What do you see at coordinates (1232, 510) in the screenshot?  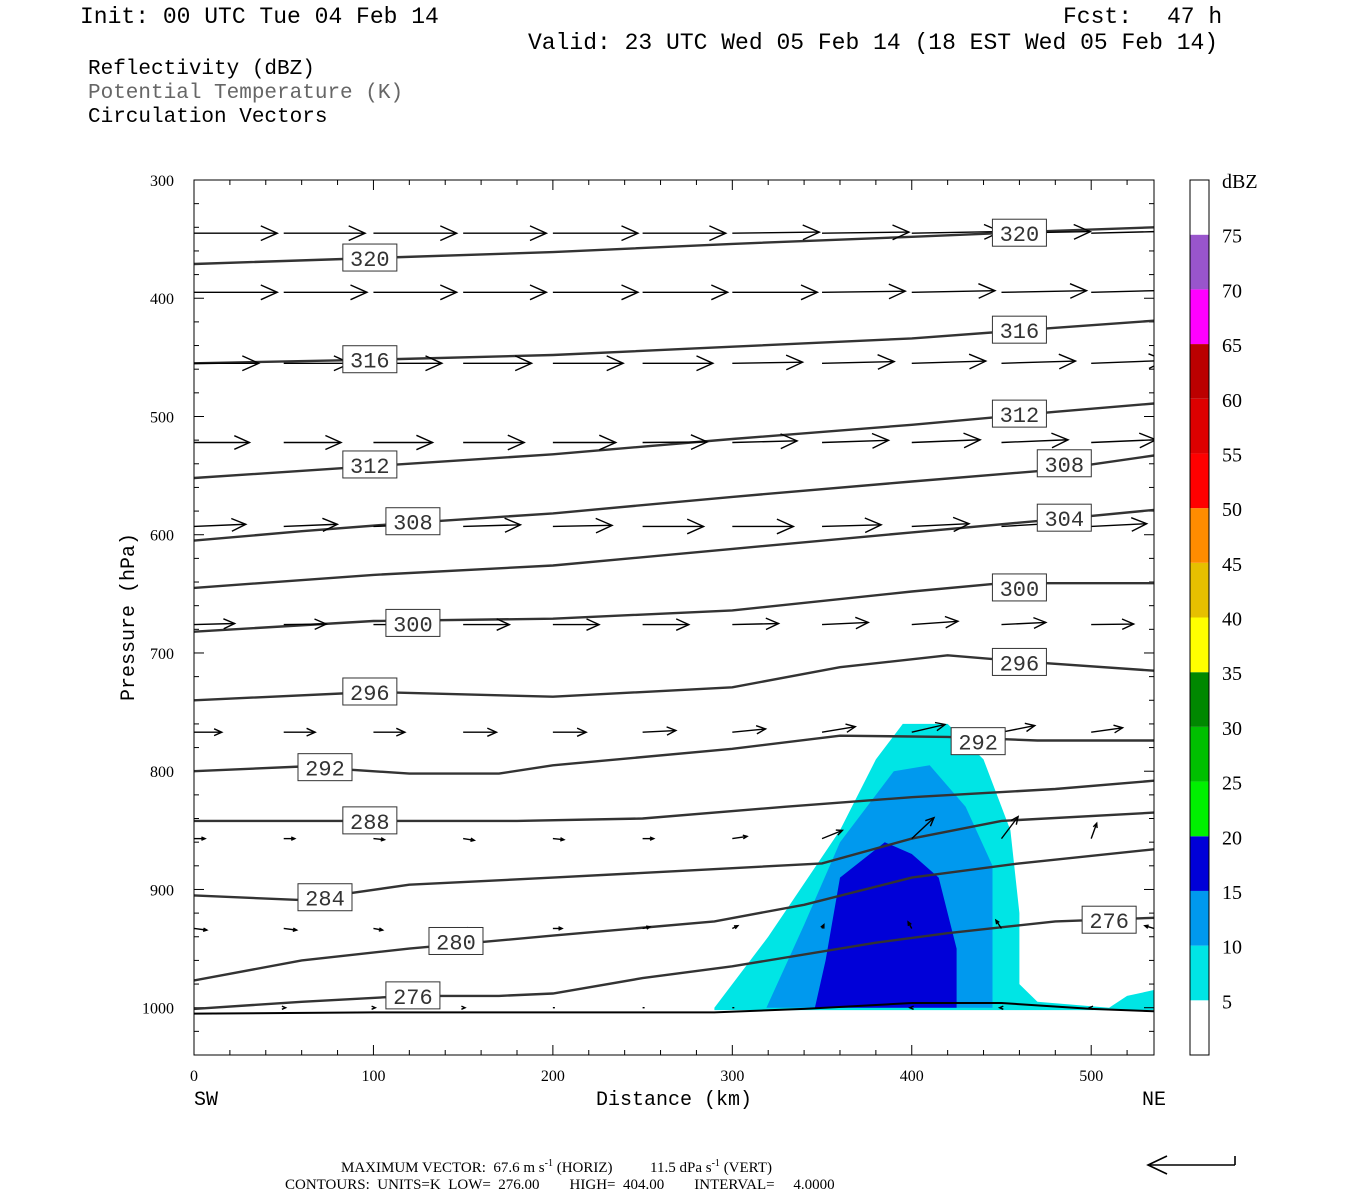 I see `colorbar-label: 50` at bounding box center [1232, 510].